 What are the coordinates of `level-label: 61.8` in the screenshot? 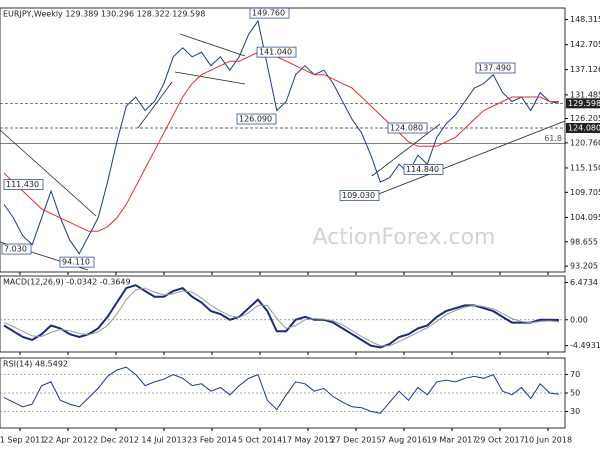 It's located at (553, 138).